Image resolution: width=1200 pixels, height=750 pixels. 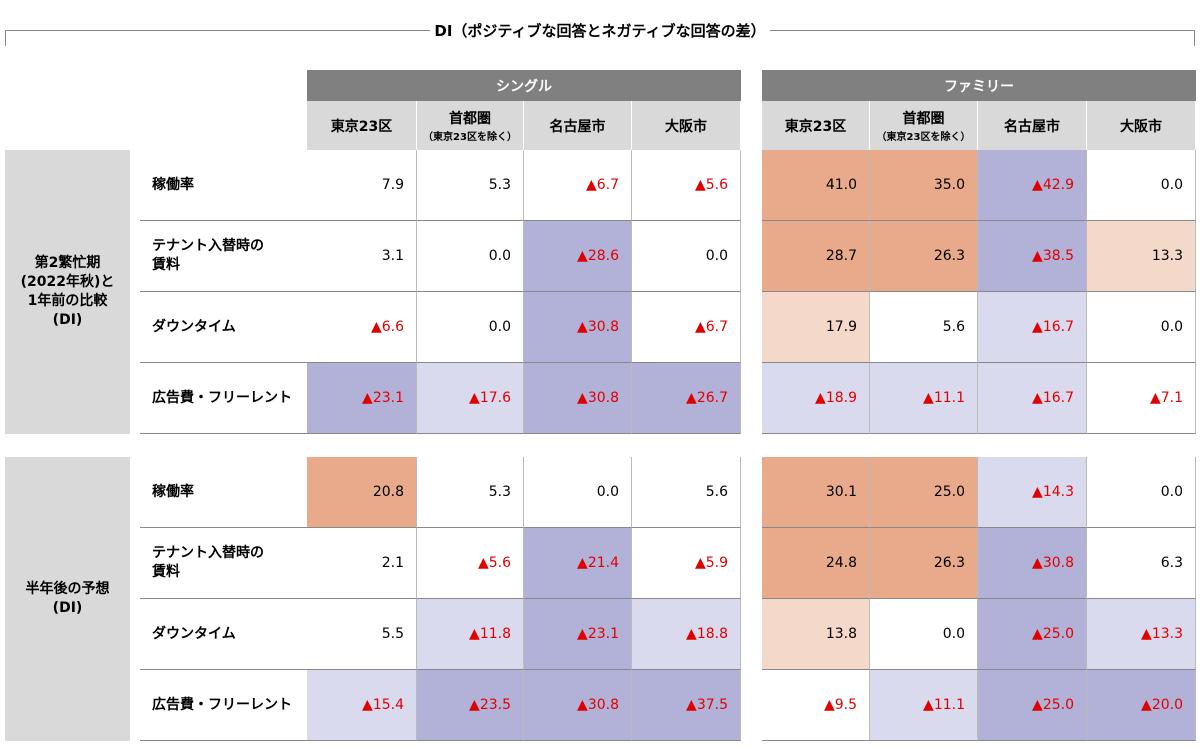 What do you see at coordinates (392, 634) in the screenshot?
I see `cell-value: 5.5` at bounding box center [392, 634].